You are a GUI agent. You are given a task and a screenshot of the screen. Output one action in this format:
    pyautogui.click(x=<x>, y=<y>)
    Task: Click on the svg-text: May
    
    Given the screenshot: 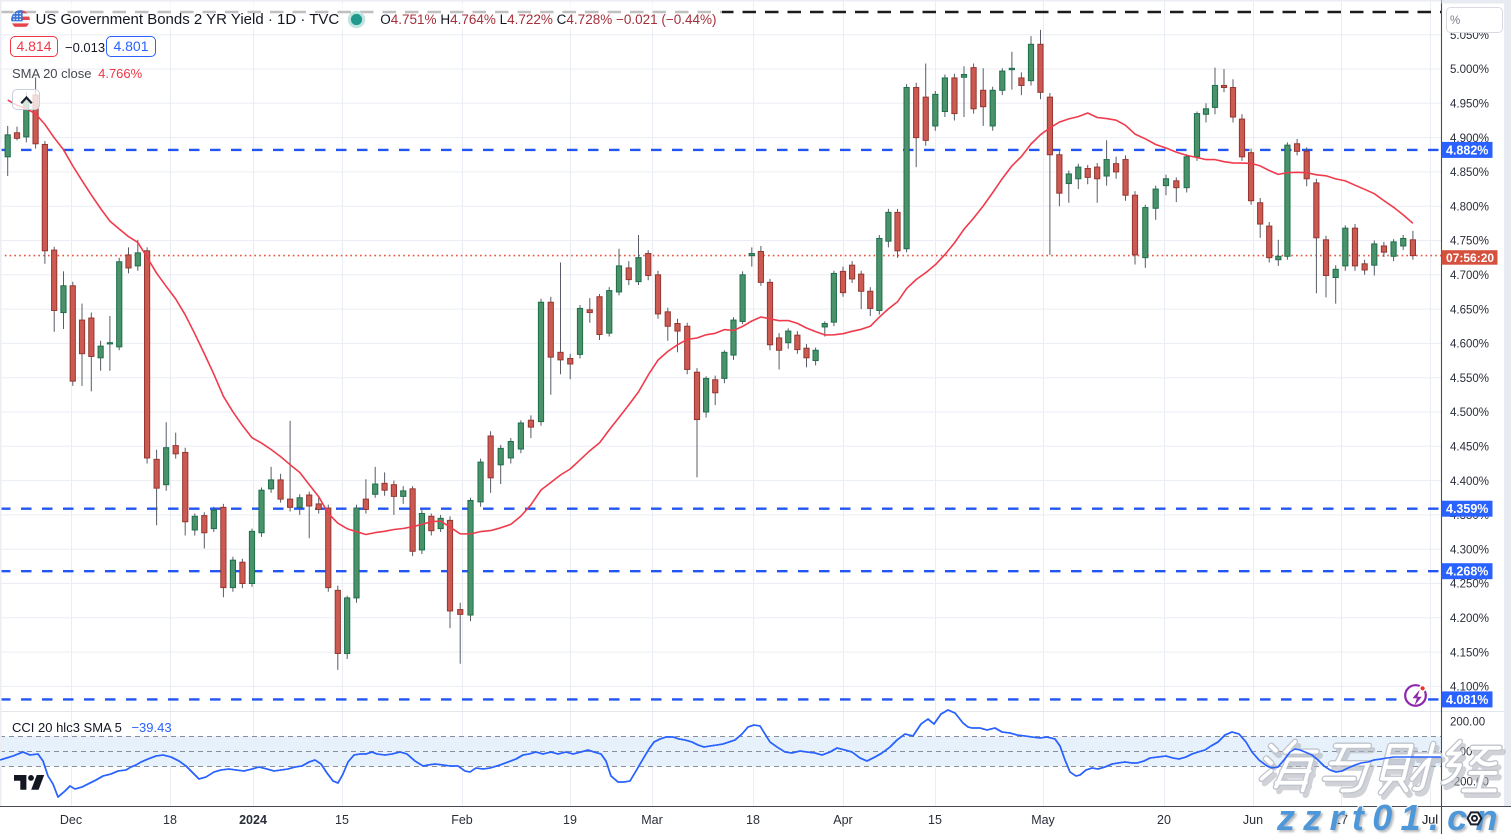 What is the action you would take?
    pyautogui.click(x=1043, y=820)
    